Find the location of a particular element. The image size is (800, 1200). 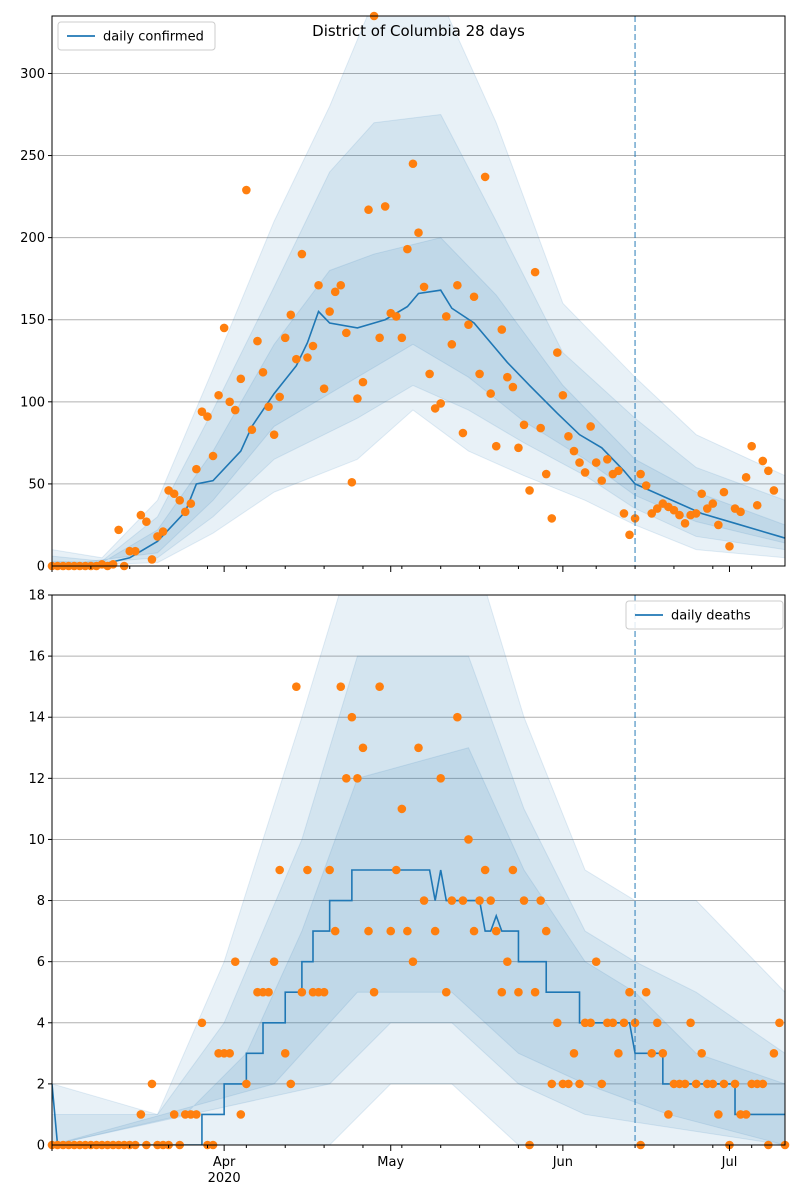

x-tick-label: May is located at coordinates (390, 1162).